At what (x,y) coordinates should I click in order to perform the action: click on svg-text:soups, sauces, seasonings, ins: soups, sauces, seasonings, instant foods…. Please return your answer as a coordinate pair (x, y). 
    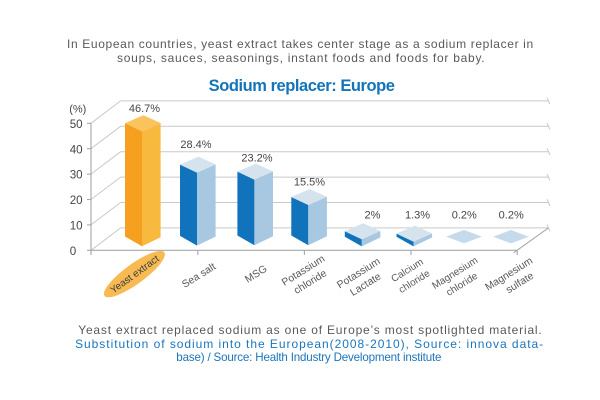
    Looking at the image, I should click on (301, 58).